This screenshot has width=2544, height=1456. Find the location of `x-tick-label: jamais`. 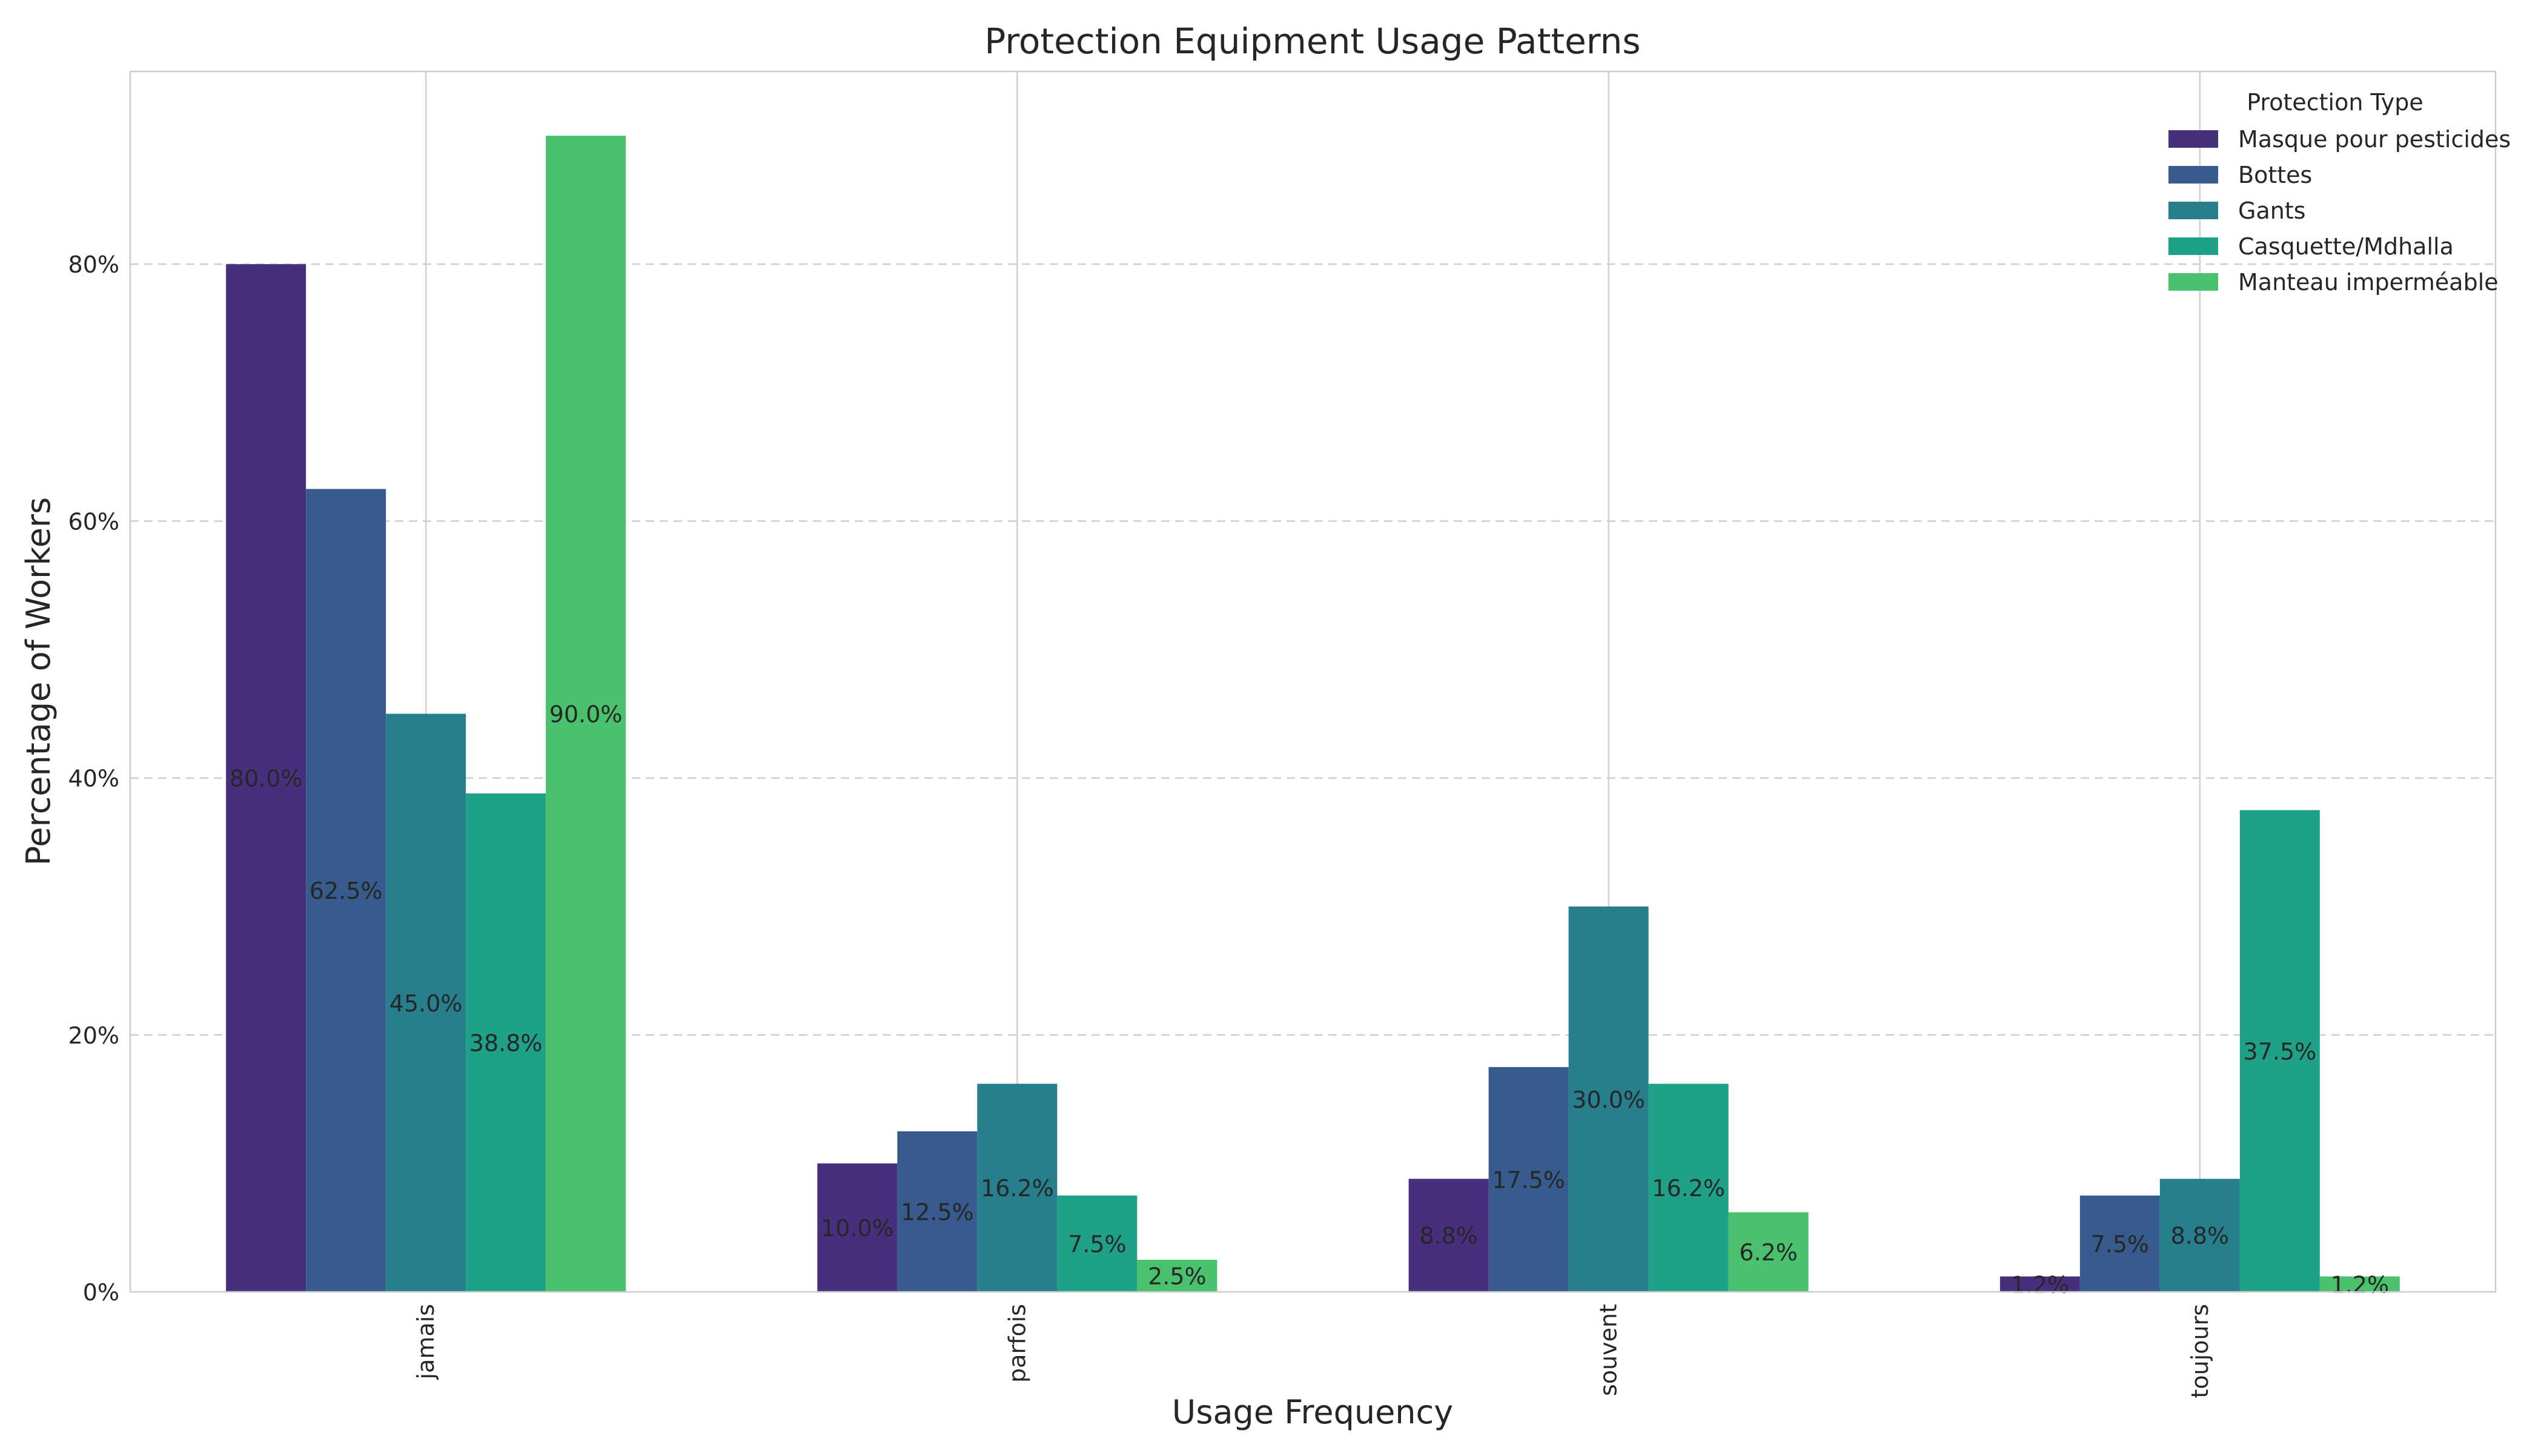

x-tick-label: jamais is located at coordinates (425, 1342).